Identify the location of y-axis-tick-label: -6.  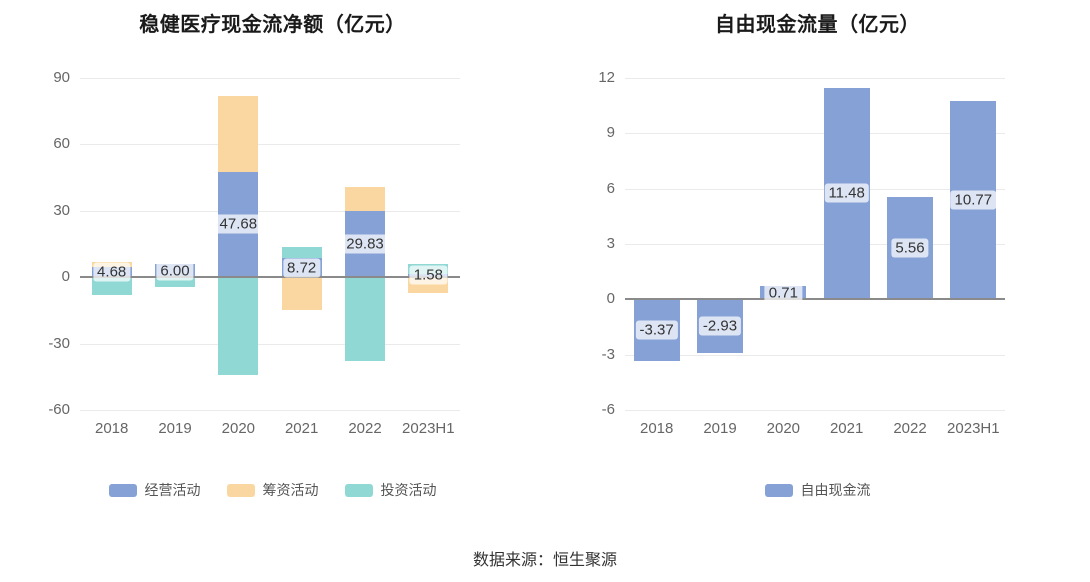
(608, 409).